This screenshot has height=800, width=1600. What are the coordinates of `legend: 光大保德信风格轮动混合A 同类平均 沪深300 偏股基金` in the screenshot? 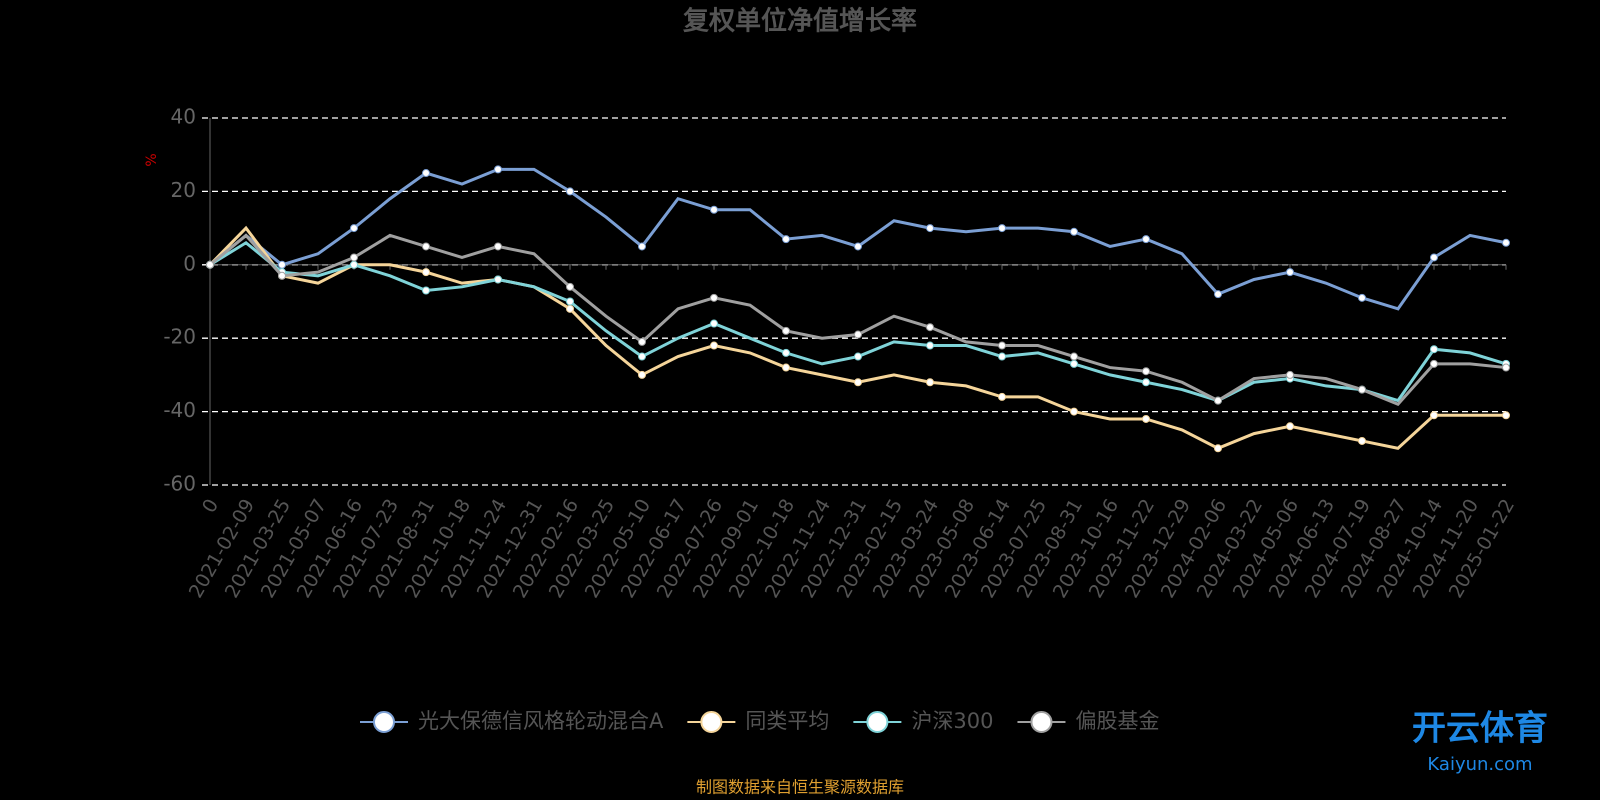 It's located at (759, 721).